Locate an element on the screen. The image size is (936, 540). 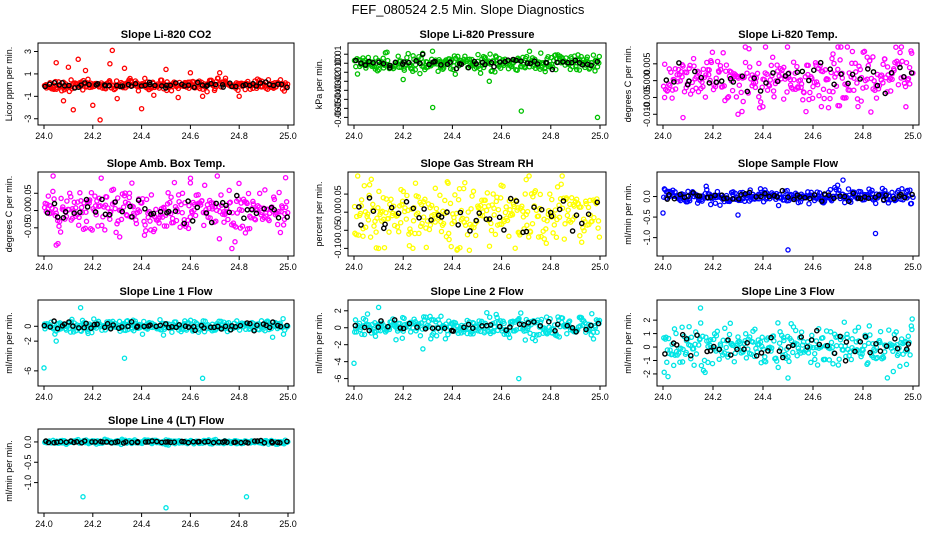
x-tick-label: 24.8 is located at coordinates (863, 397).